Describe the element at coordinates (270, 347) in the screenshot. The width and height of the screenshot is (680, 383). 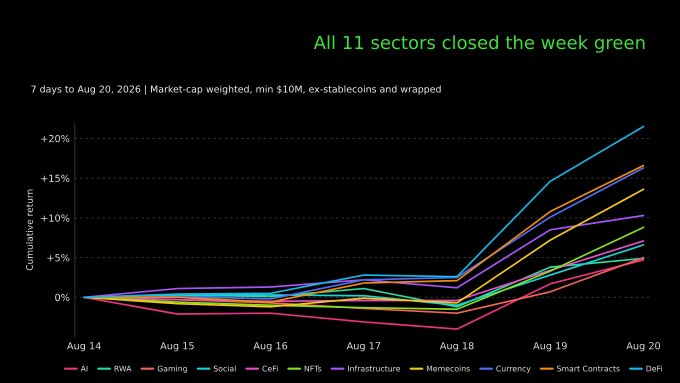
I see `x-tick-label: Aug 16` at that location.